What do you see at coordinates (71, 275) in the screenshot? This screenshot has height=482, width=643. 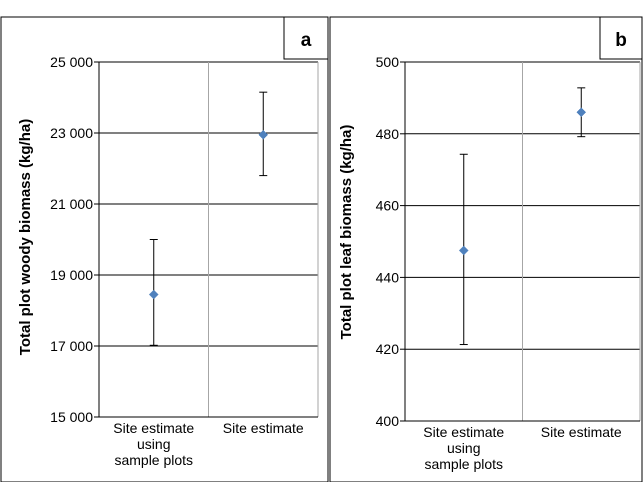 I see `panel-a-y-tick-label: 19 000` at bounding box center [71, 275].